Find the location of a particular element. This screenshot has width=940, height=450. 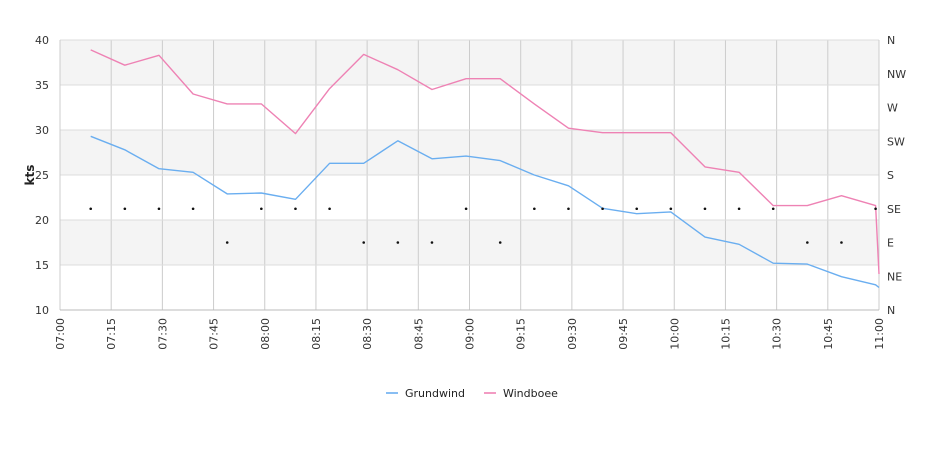

x-tick-label: 09:45 is located at coordinates (623, 334).